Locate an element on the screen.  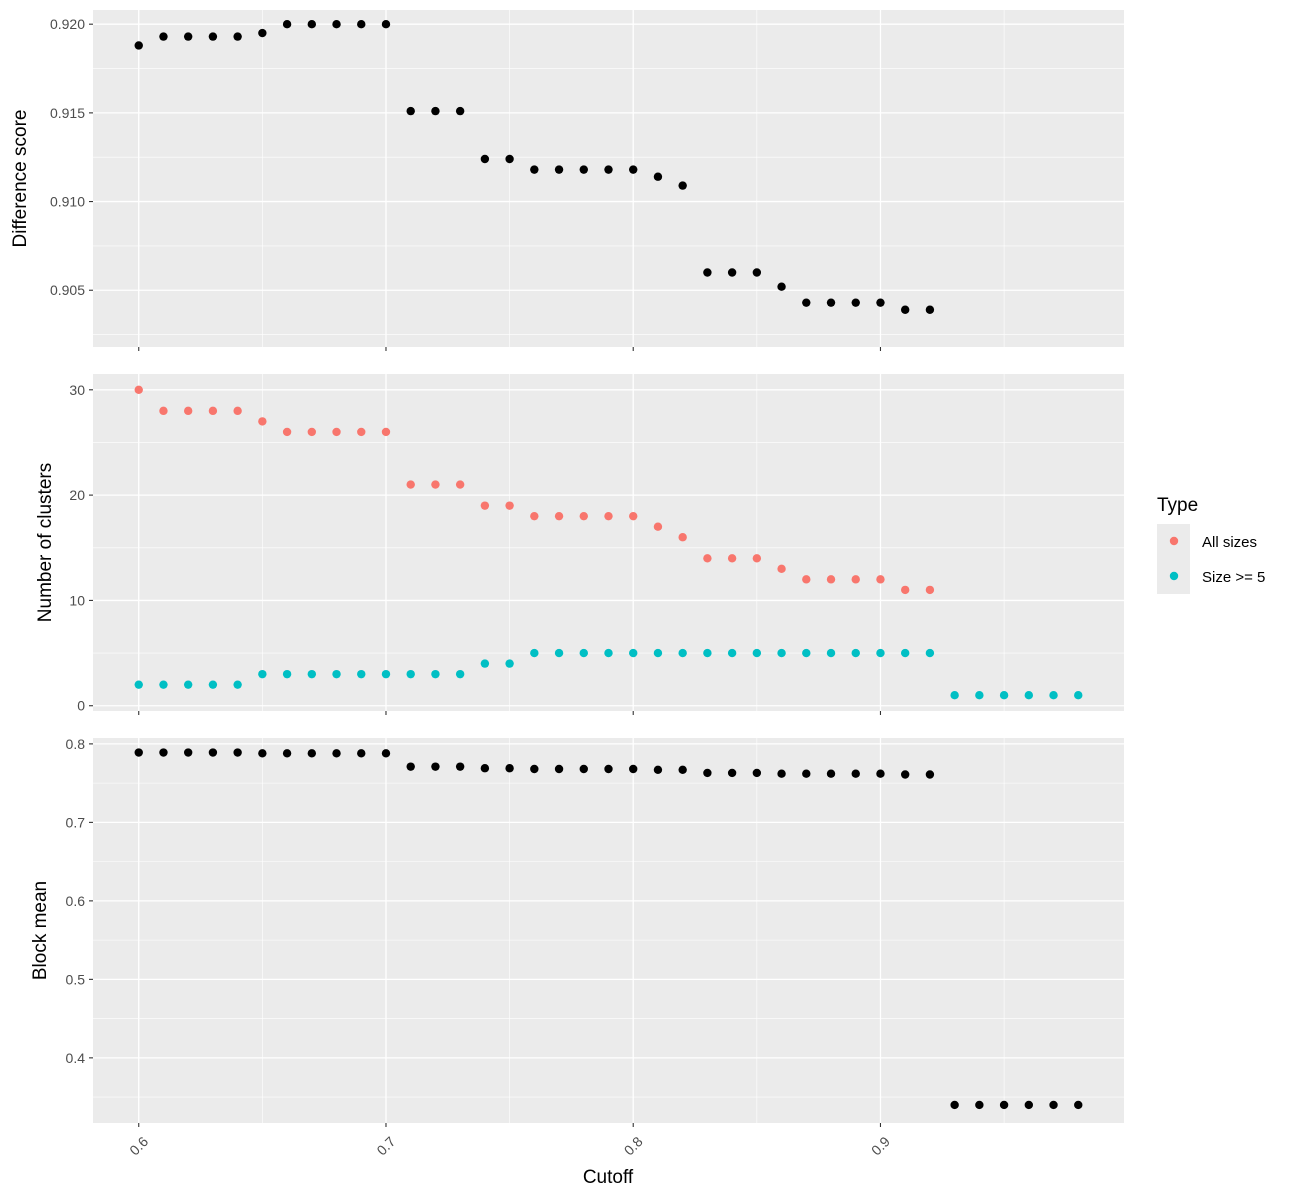
y-tick-label: 0.6 is located at coordinates (76, 901).